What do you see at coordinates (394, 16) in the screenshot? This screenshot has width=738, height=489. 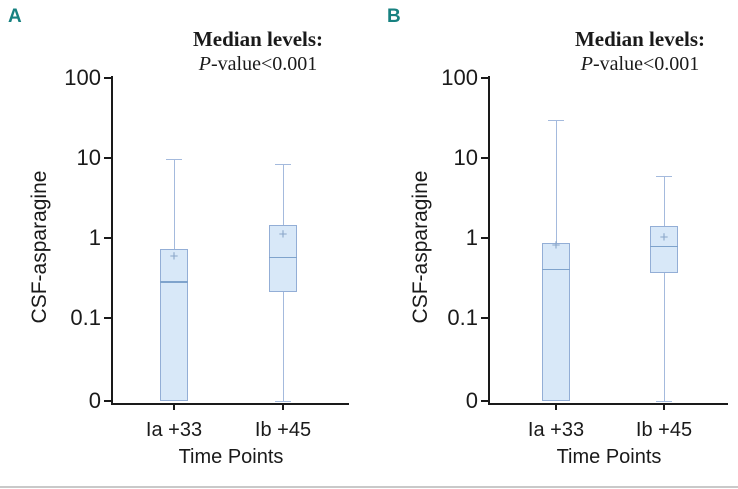 I see `panel-letter-b: B` at bounding box center [394, 16].